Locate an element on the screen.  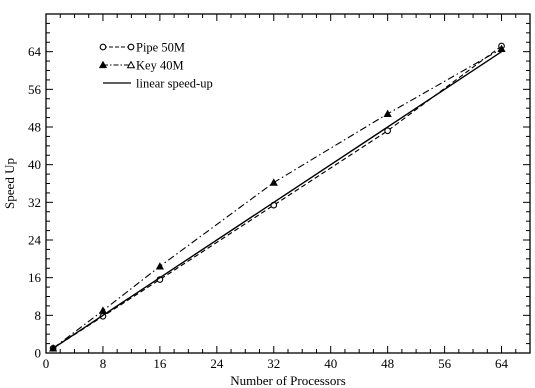
y-tick-label: 8 is located at coordinates (38, 315).